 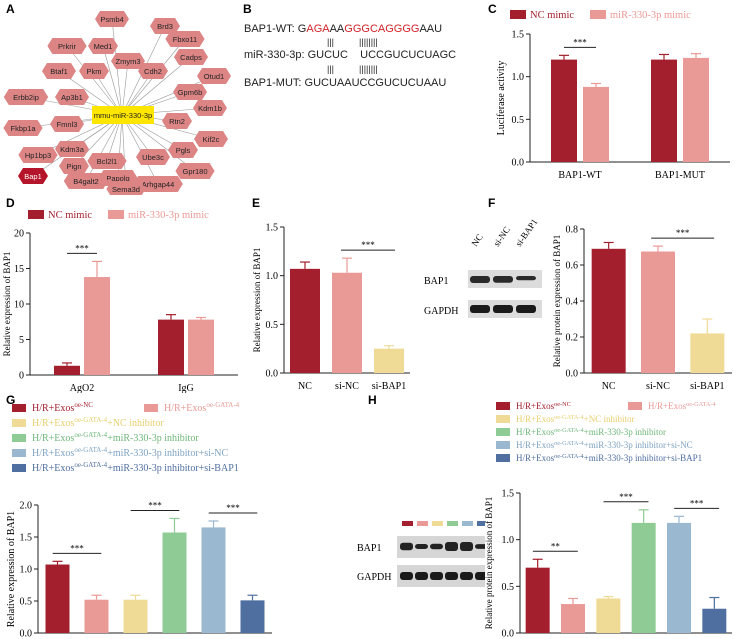 I want to click on y-axis-label: Relative expression of BAP1, so click(x=11, y=569).